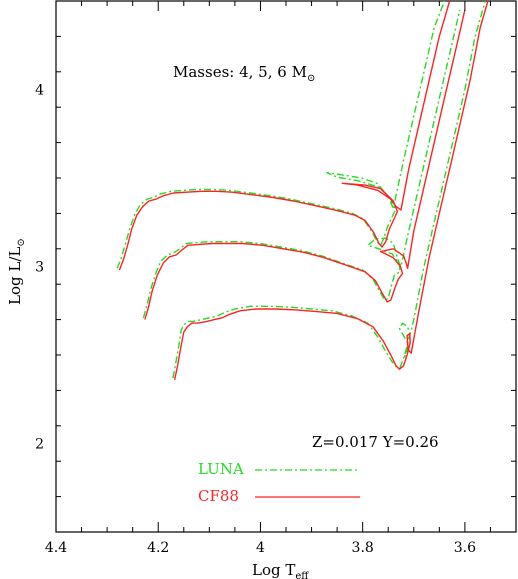  Describe the element at coordinates (158, 548) in the screenshot. I see `x-tick-label: 4.2` at that location.